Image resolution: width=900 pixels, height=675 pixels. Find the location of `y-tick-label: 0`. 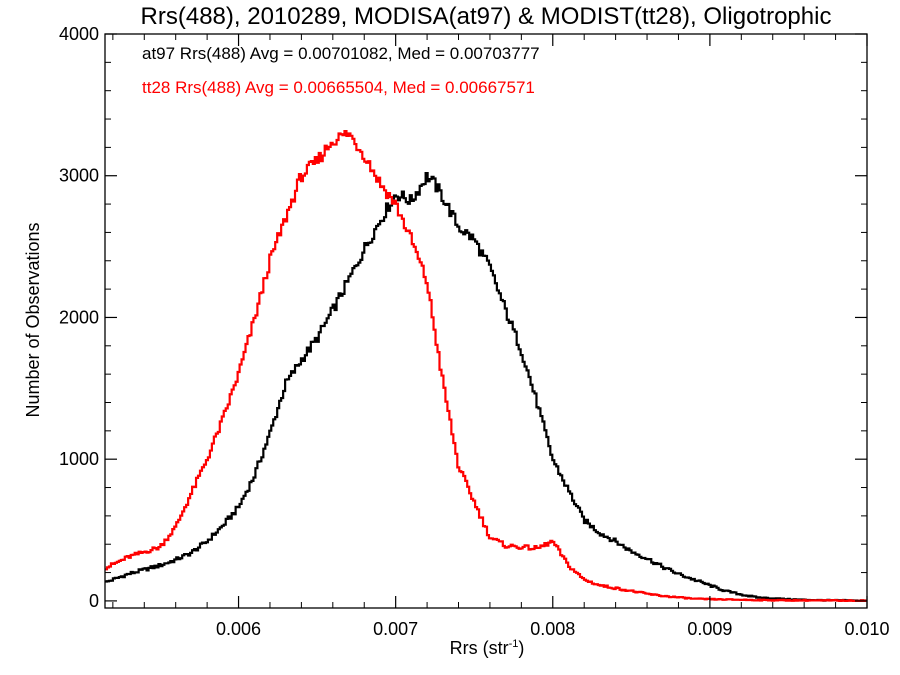

y-tick-label: 0 is located at coordinates (94, 601).